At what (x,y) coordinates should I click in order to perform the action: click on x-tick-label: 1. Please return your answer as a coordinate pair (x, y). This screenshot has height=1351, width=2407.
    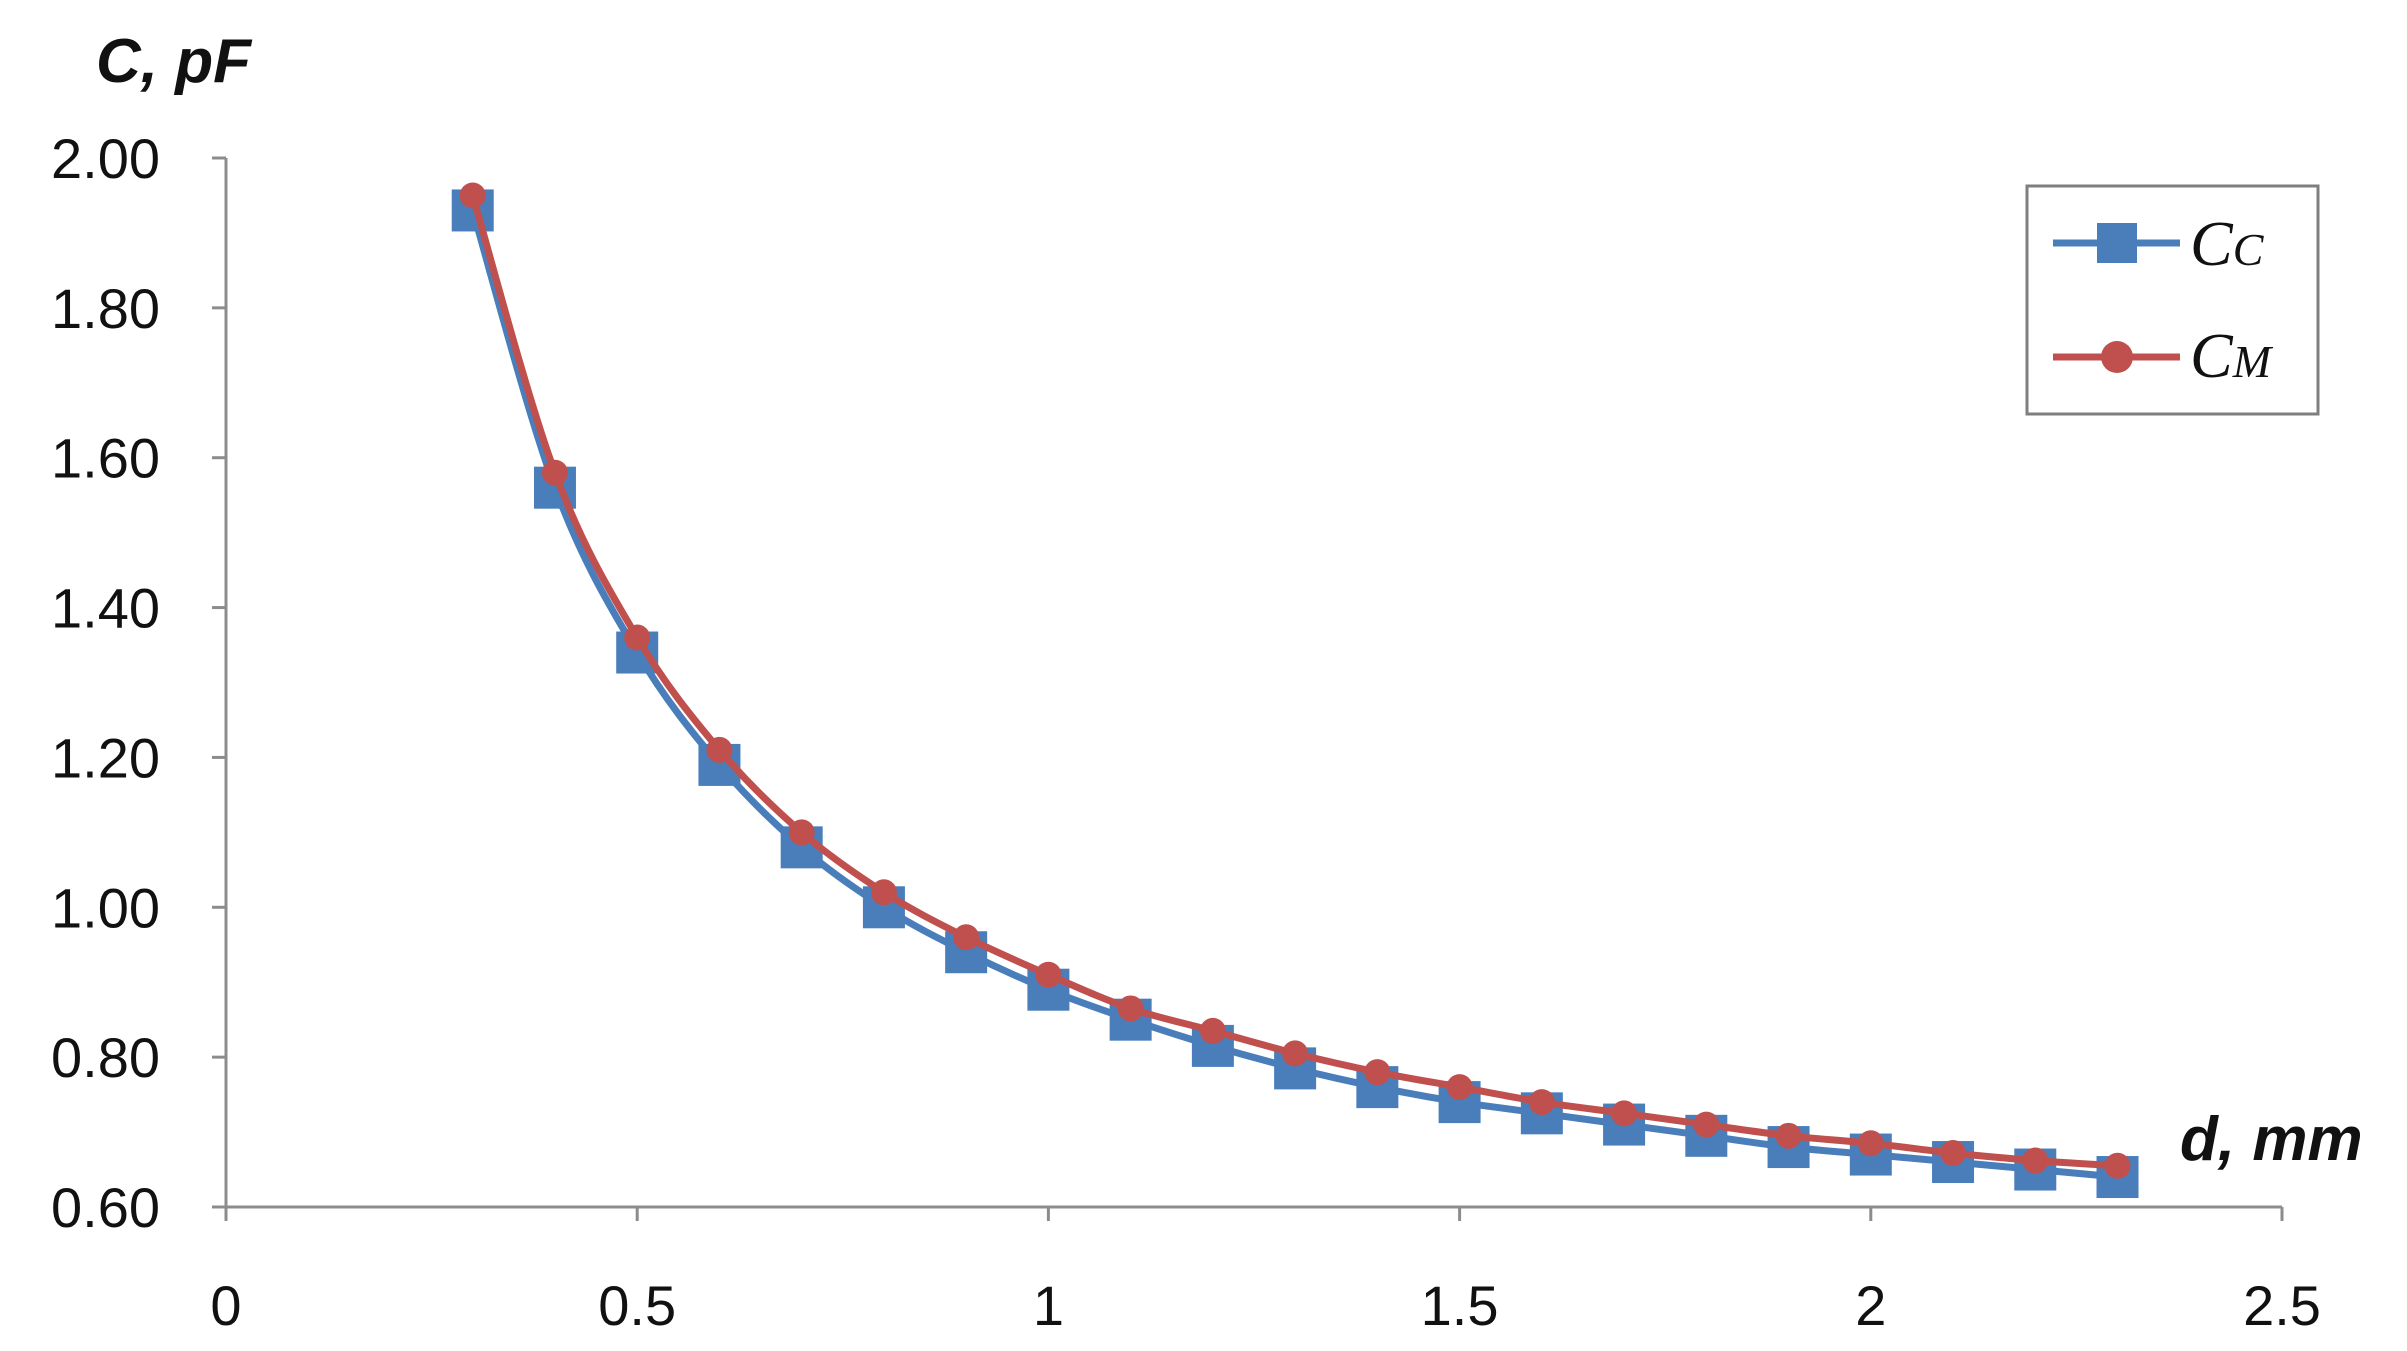
    Looking at the image, I should click on (1048, 1305).